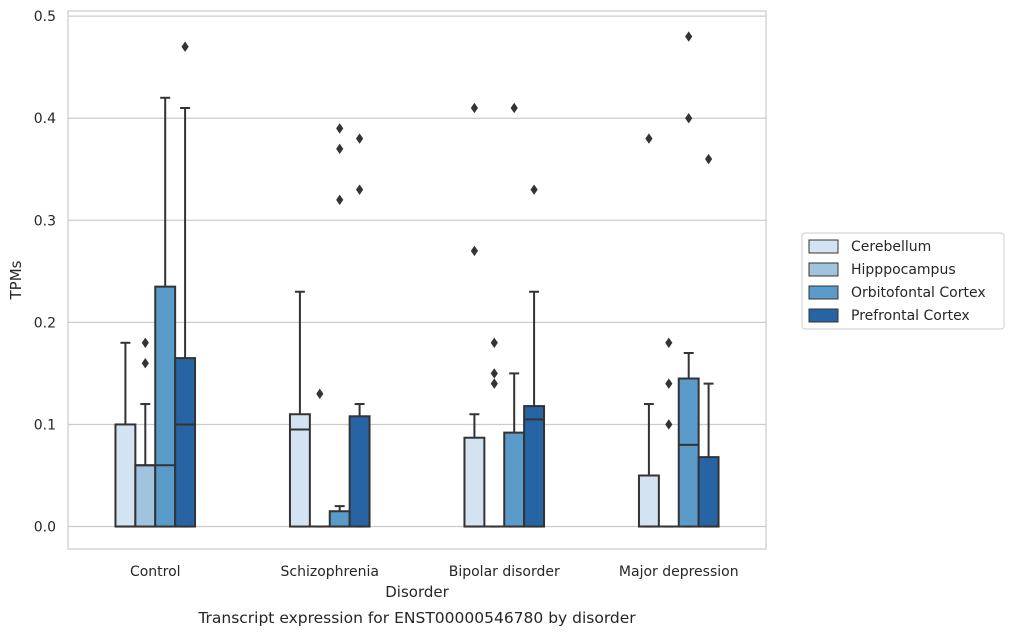 This screenshot has height=636, width=1014. What do you see at coordinates (910, 316) in the screenshot?
I see `legend-label: Prefrontal Cortex` at bounding box center [910, 316].